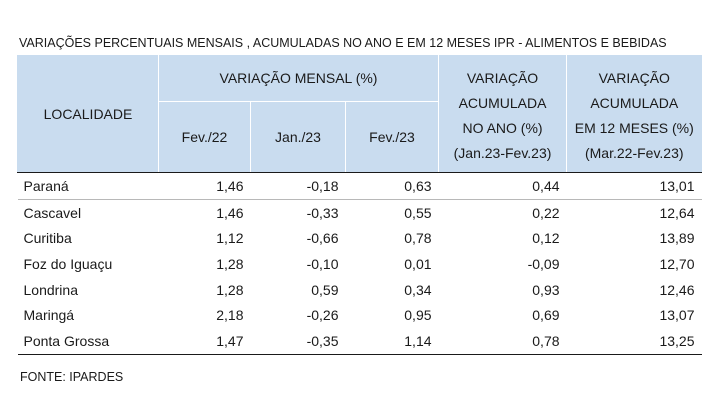 The image size is (720, 413). Describe the element at coordinates (502, 127) in the screenshot. I see `header-acumulada-ano-line3: NO ANO (%)` at that location.